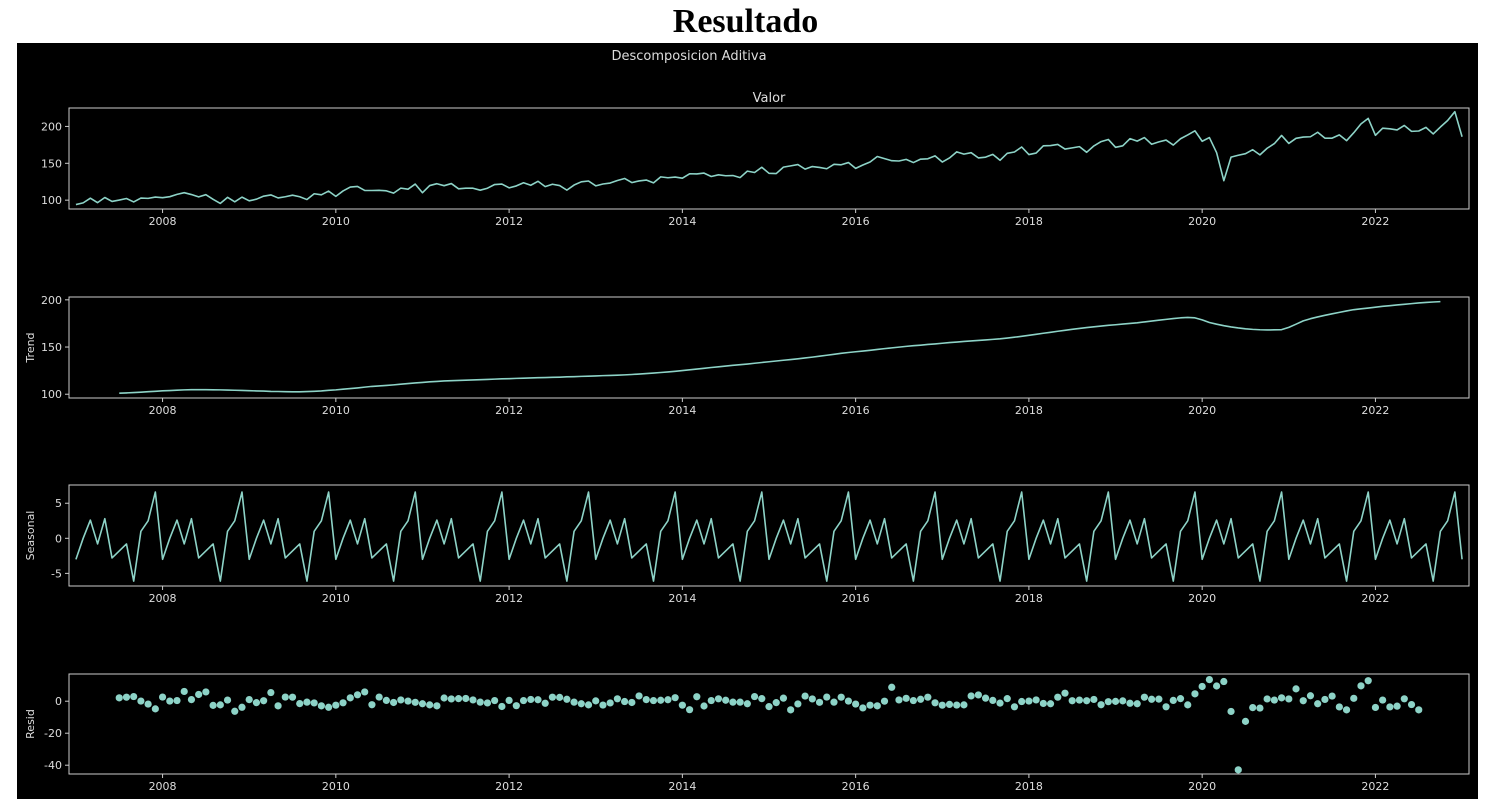 This screenshot has width=1491, height=799. I want to click on resid-xtick-label: 2022, so click(1375, 786).